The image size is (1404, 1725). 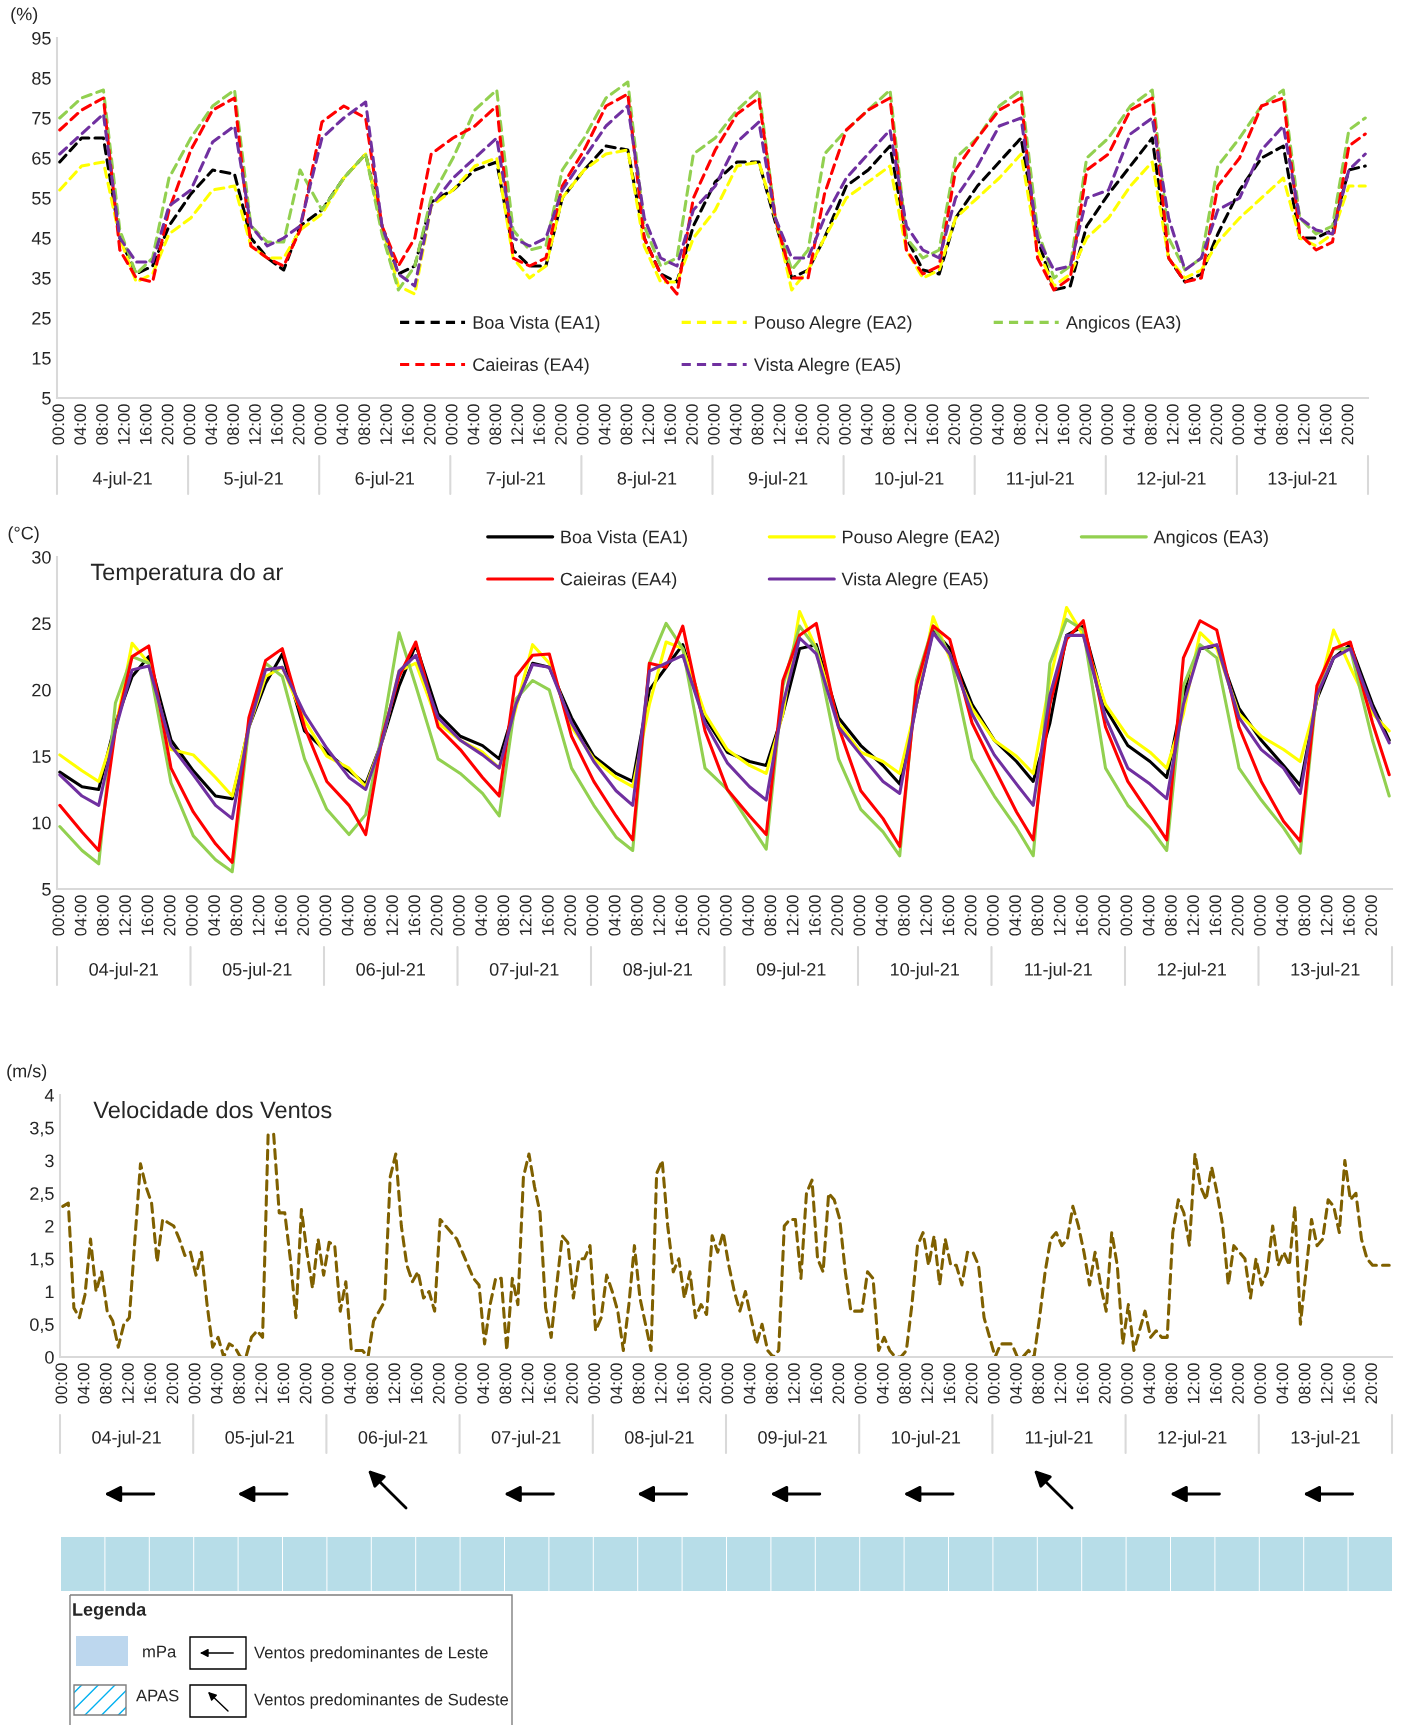 I want to click on text: 09-jul-21, so click(x=791, y=971).